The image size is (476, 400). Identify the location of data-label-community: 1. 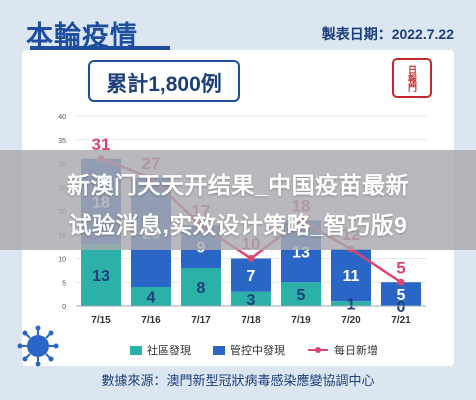
(351, 305).